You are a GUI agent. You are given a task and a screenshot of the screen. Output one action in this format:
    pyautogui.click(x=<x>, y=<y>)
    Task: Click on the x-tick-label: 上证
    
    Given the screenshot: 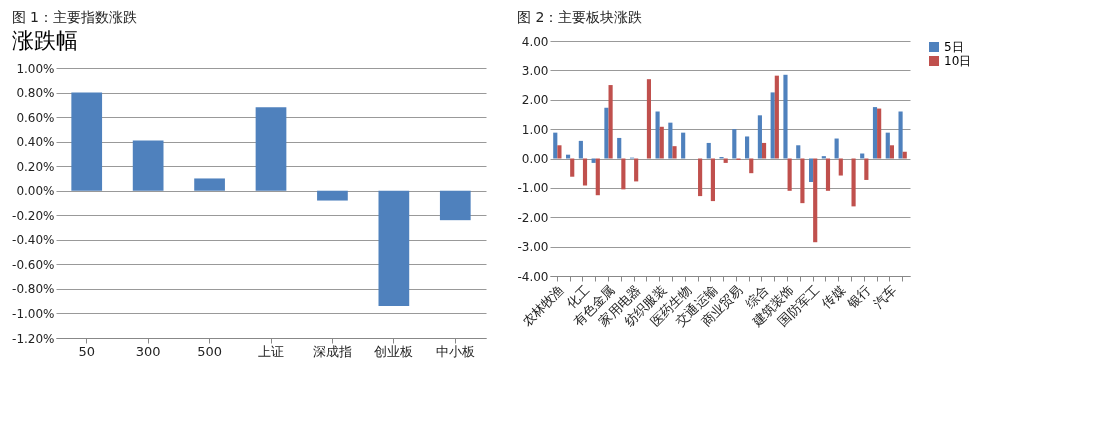 What is the action you would take?
    pyautogui.click(x=271, y=351)
    